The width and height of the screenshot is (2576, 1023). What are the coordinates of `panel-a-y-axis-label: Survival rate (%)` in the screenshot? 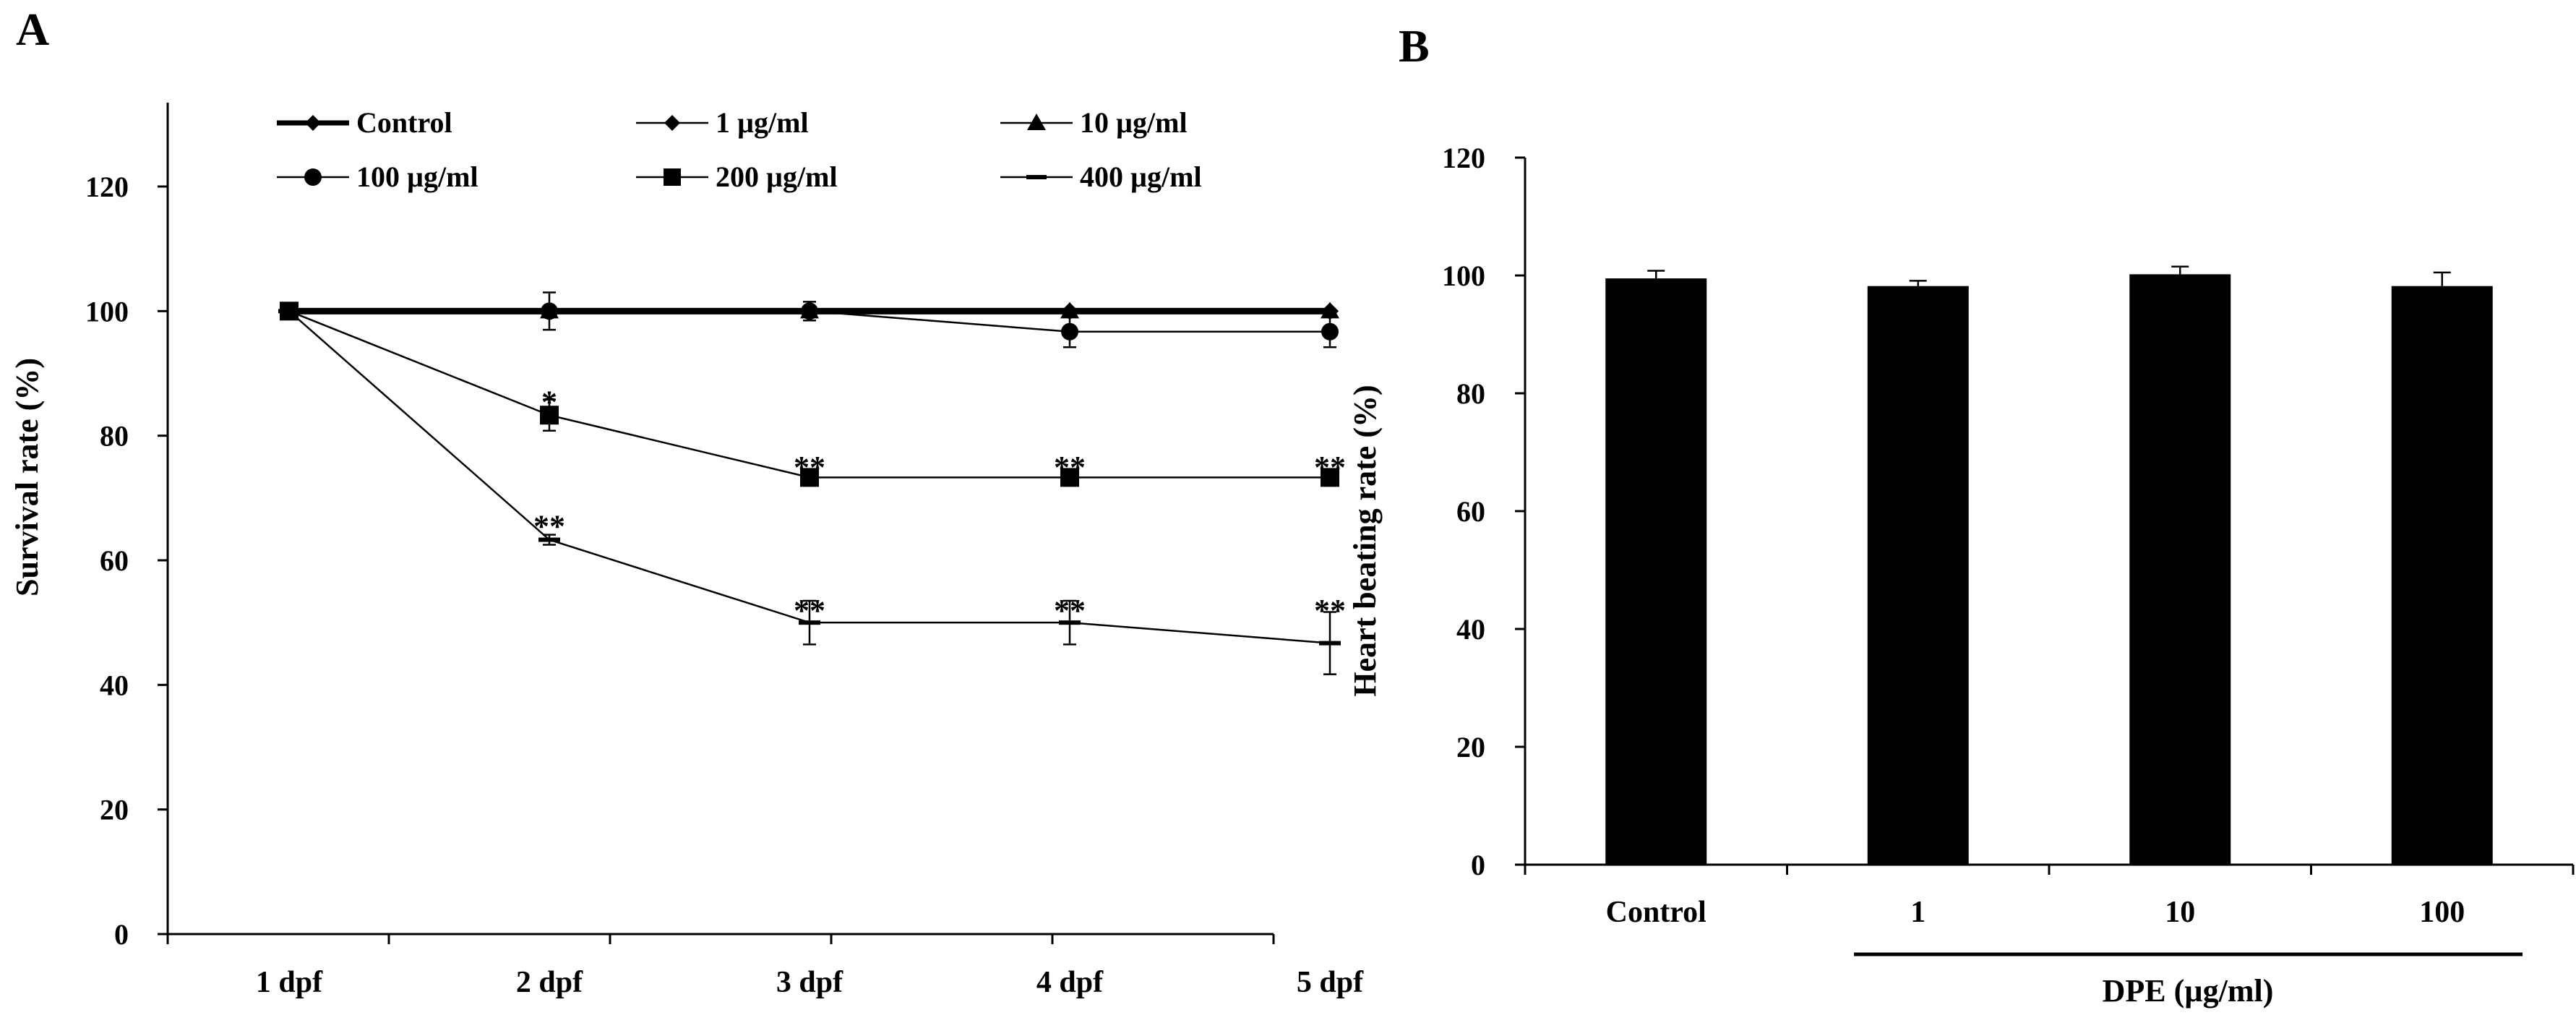 It's located at (27, 477).